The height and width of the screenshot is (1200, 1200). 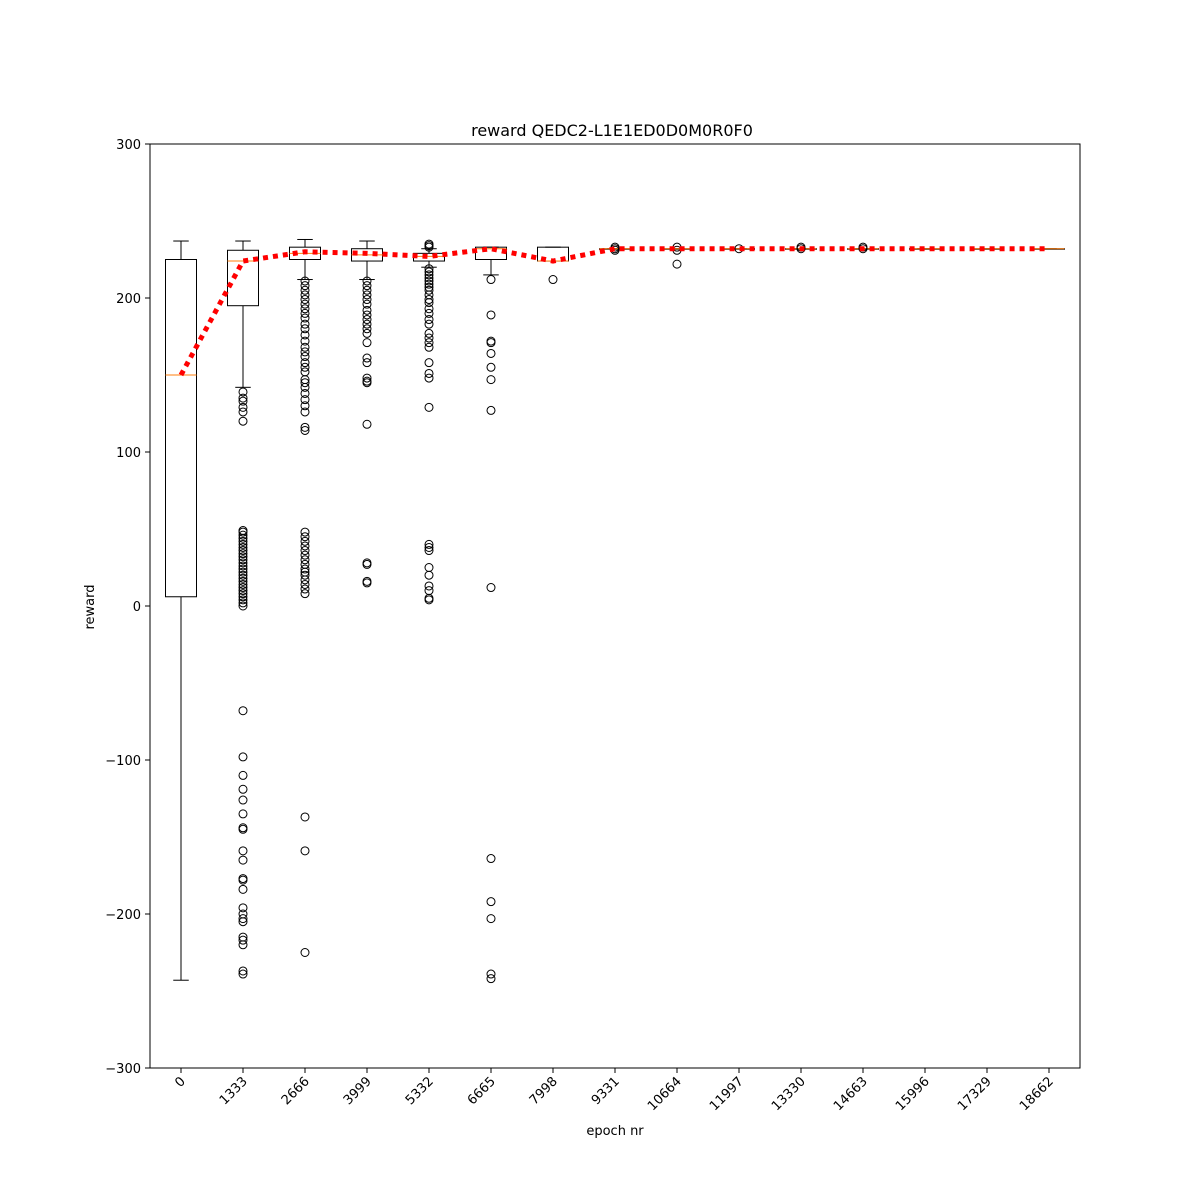 I want to click on y-axis-label: reward, so click(x=90, y=606).